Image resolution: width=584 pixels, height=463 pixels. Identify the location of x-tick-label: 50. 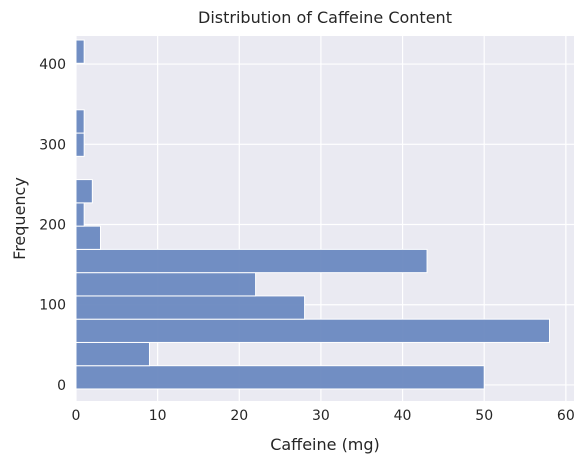
(484, 416).